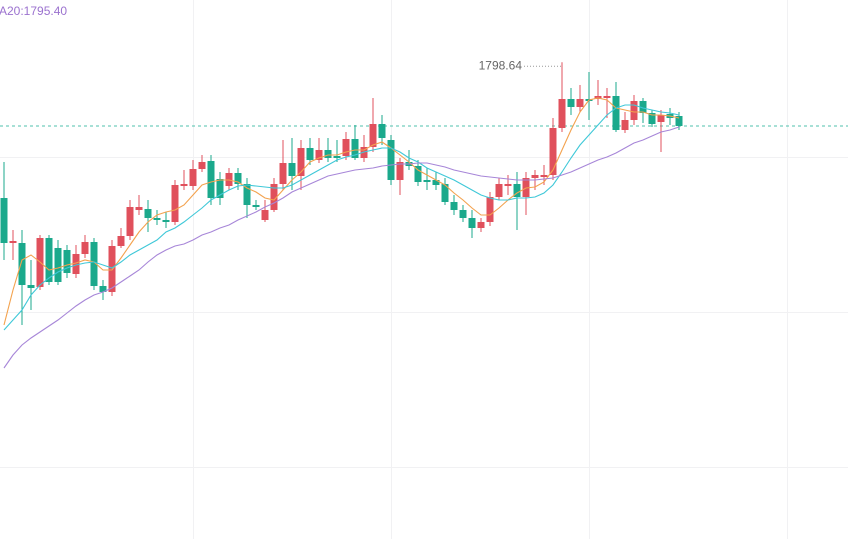 The width and height of the screenshot is (848, 539). I want to click on ma-legend: A20:1795.40, so click(33, 11).